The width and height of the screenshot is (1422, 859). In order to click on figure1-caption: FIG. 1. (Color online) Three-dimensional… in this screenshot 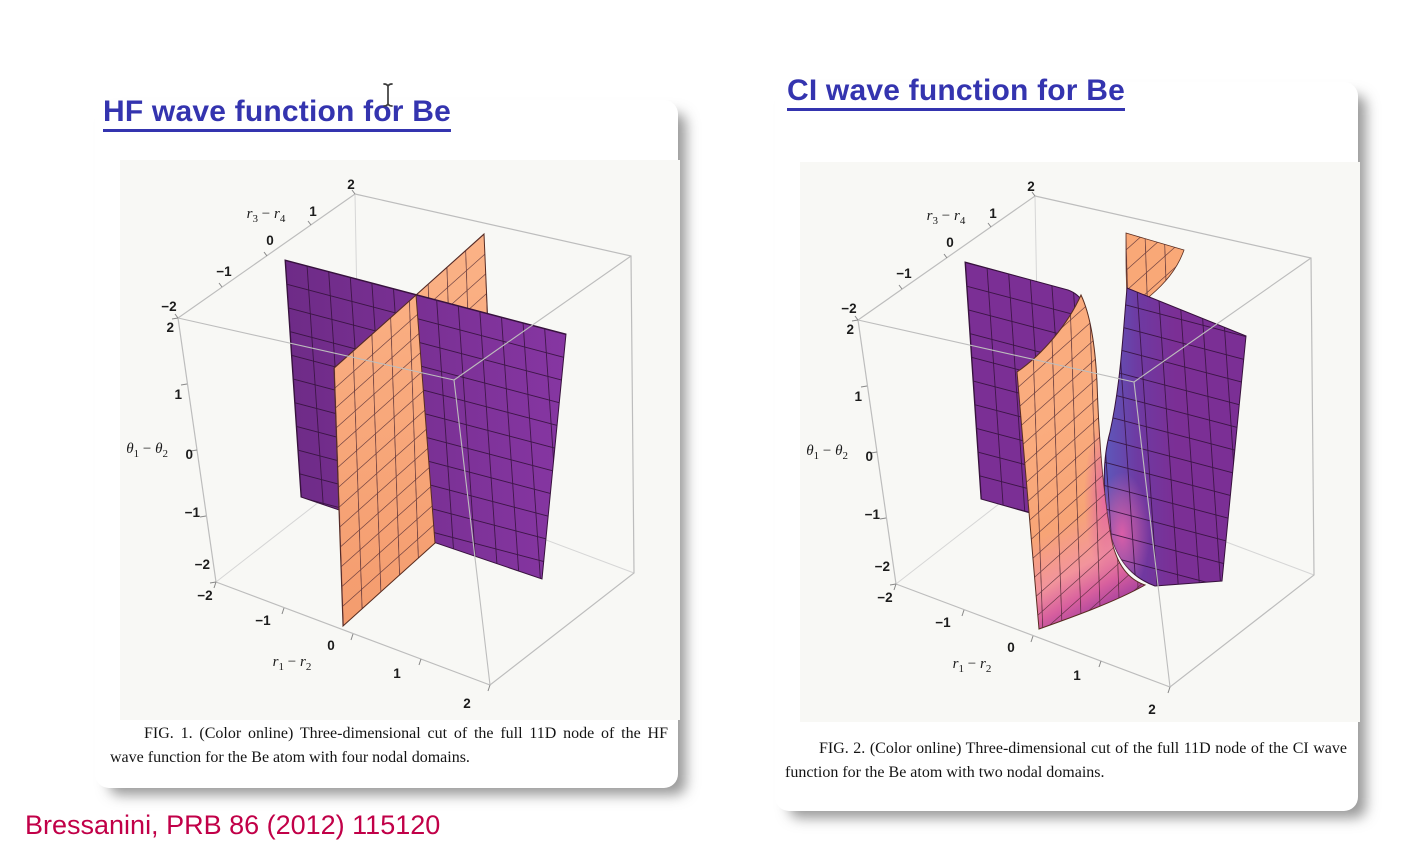, I will do `click(389, 745)`.